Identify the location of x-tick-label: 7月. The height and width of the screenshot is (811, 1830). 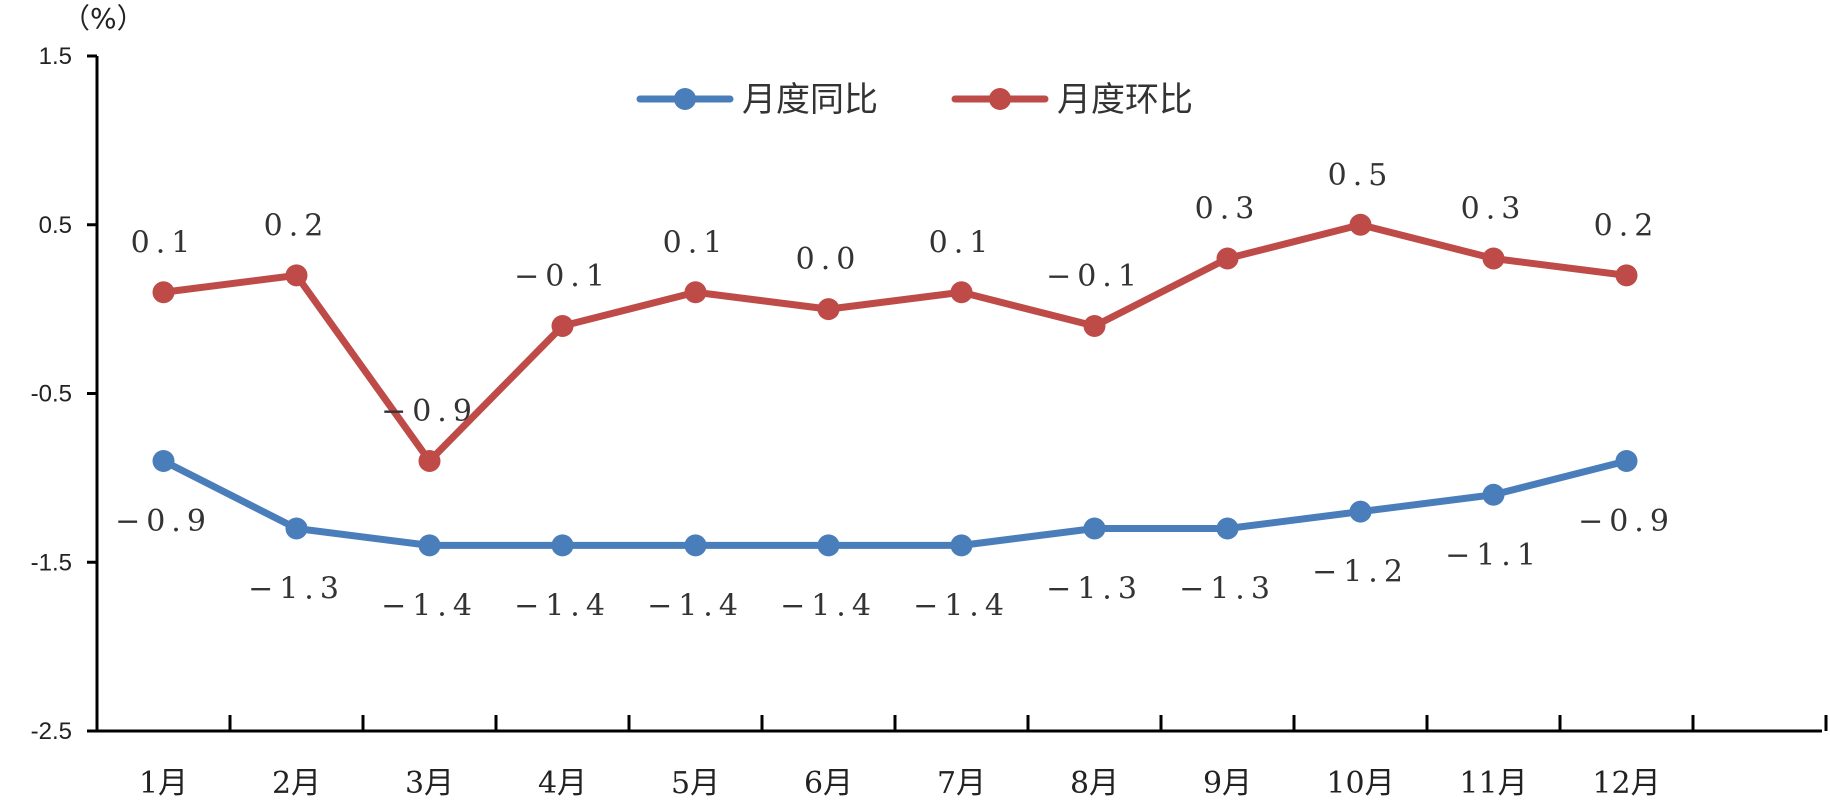
(961, 783).